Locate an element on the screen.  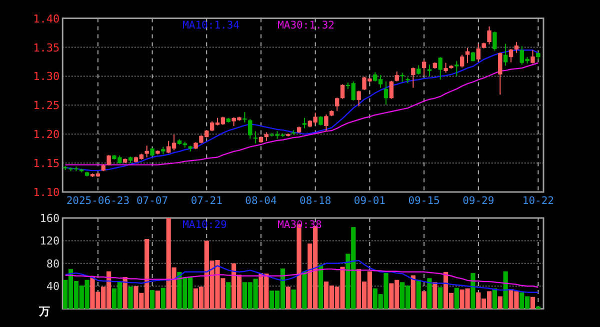
text: MA10:29 is located at coordinates (204, 225).